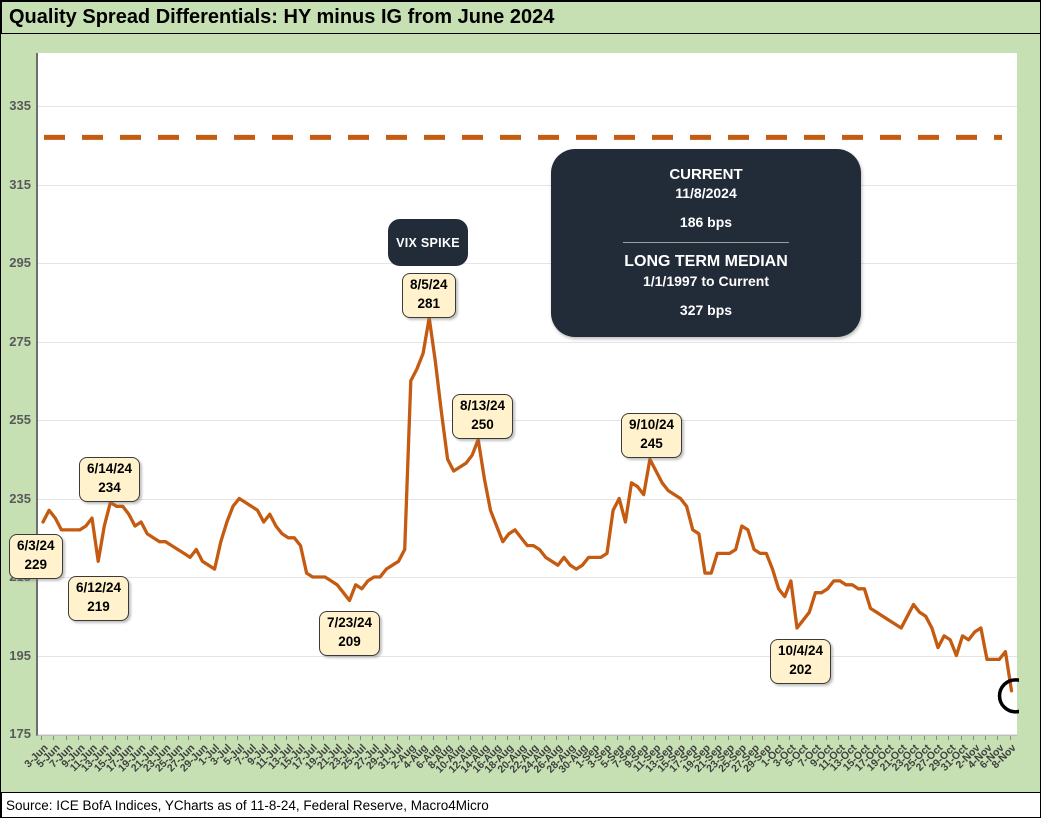 The width and height of the screenshot is (1041, 818). I want to click on y-axis-label-195: 195, so click(20, 655).